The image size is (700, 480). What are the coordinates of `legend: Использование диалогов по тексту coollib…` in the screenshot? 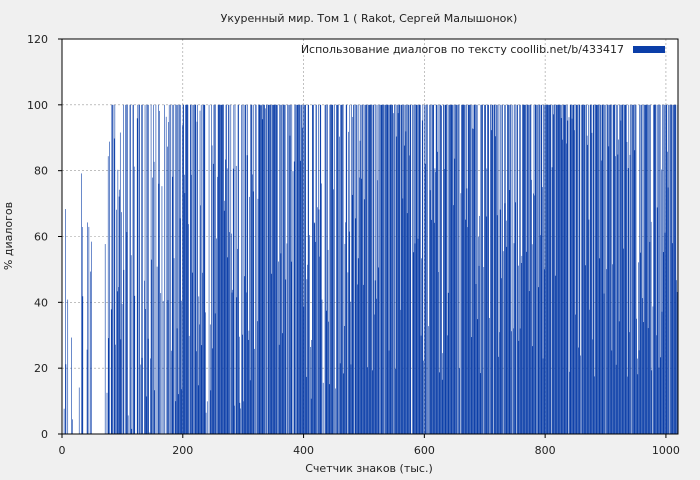 It's located at (483, 49).